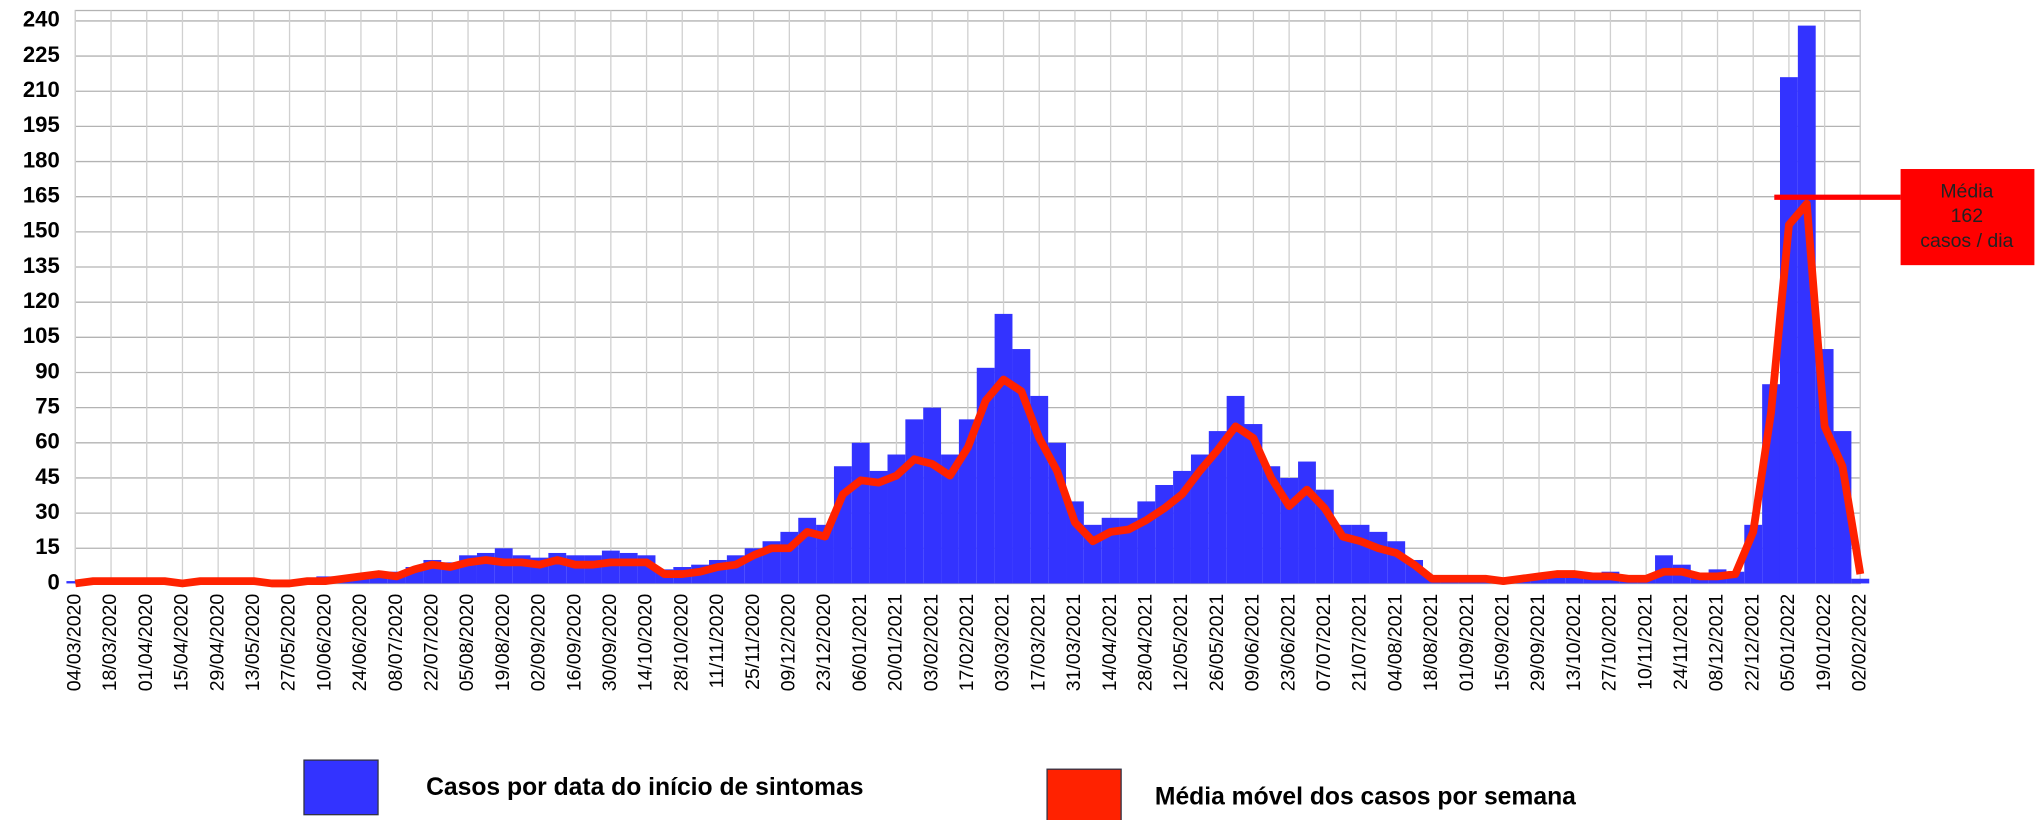 This screenshot has height=820, width=2037. I want to click on y-tick-label: 45, so click(47, 476).